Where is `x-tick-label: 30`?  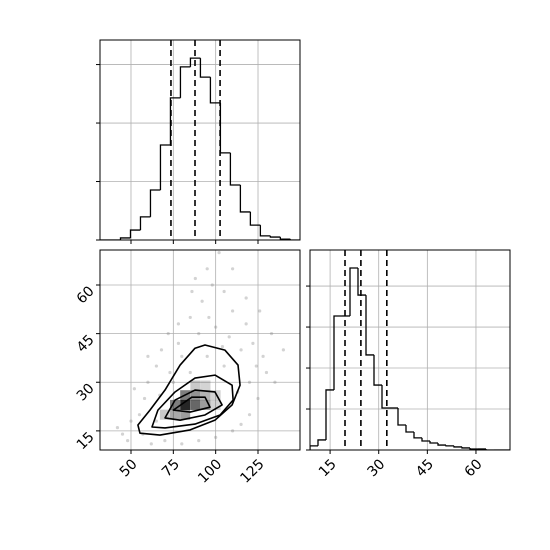 x-tick-label: 30 is located at coordinates (376, 468).